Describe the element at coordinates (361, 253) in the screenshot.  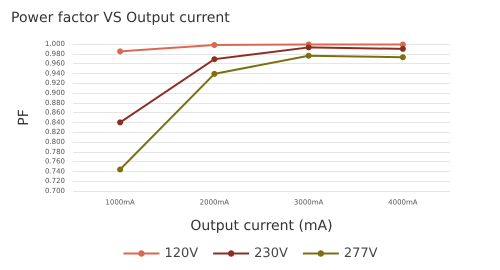
I see `legend-label: 277V` at that location.